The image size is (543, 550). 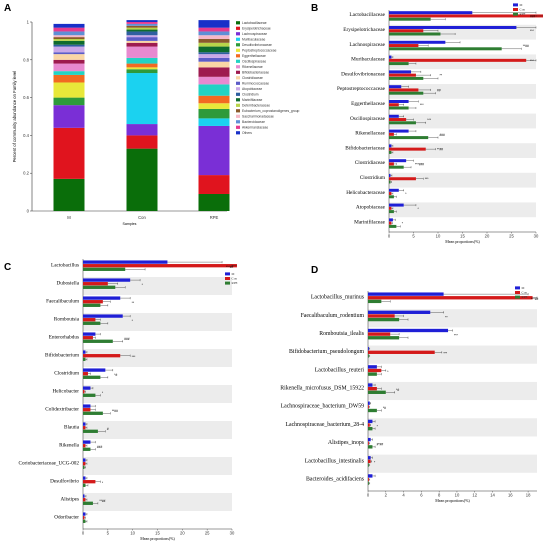 What do you see at coordinates (439, 90) in the screenshot?
I see `significance-label: ##` at bounding box center [439, 90].